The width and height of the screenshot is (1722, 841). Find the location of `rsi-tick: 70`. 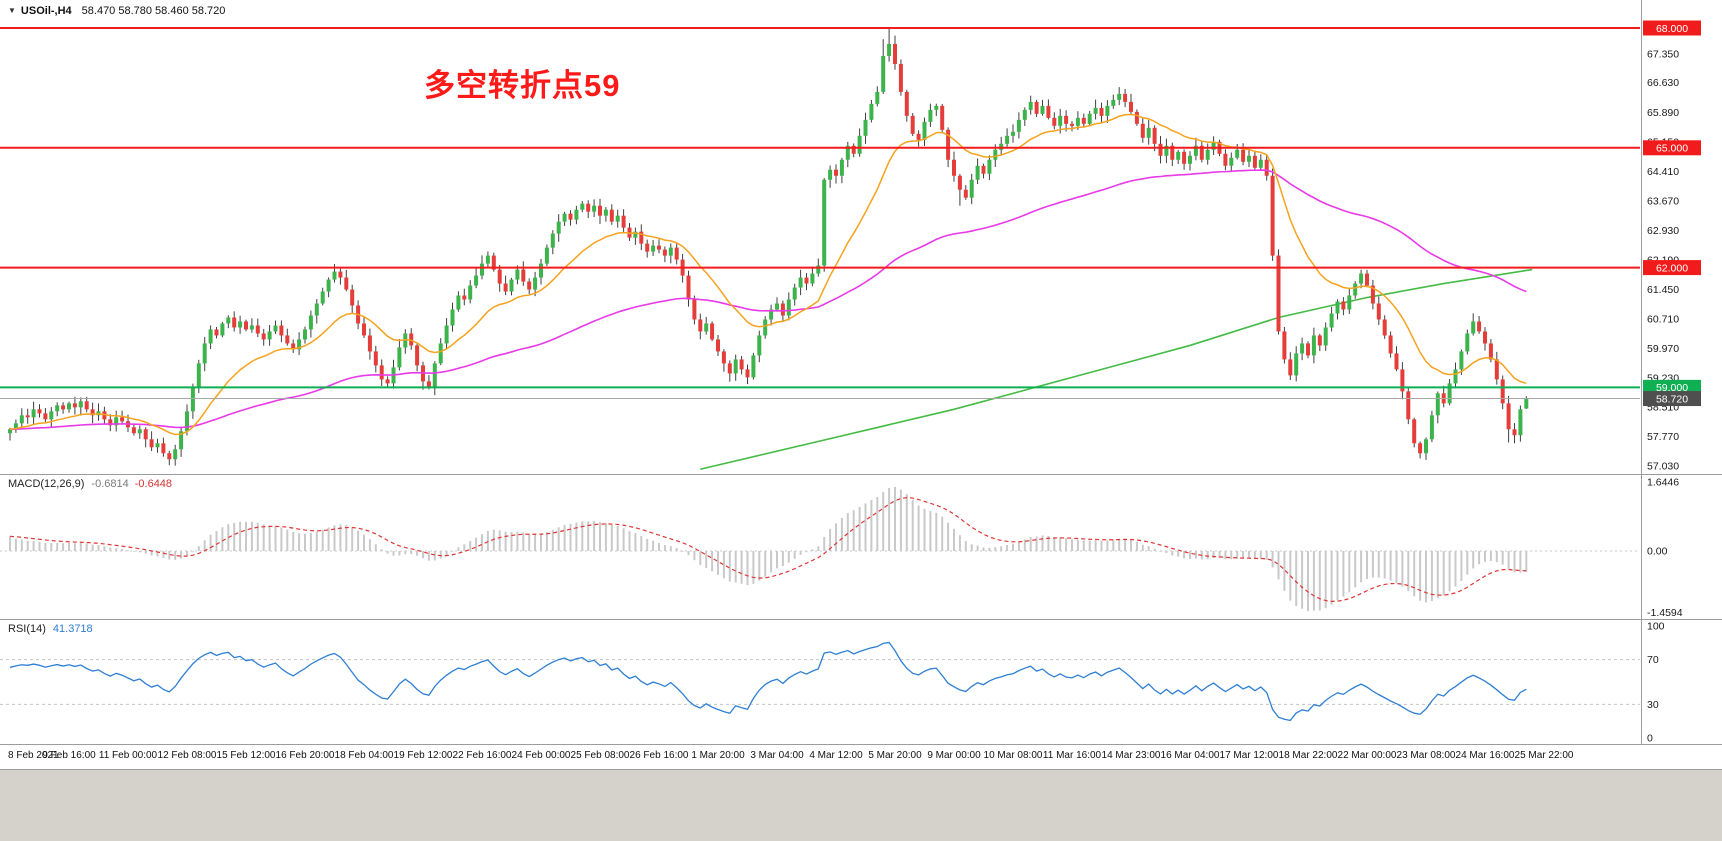

rsi-tick: 70 is located at coordinates (1653, 660).